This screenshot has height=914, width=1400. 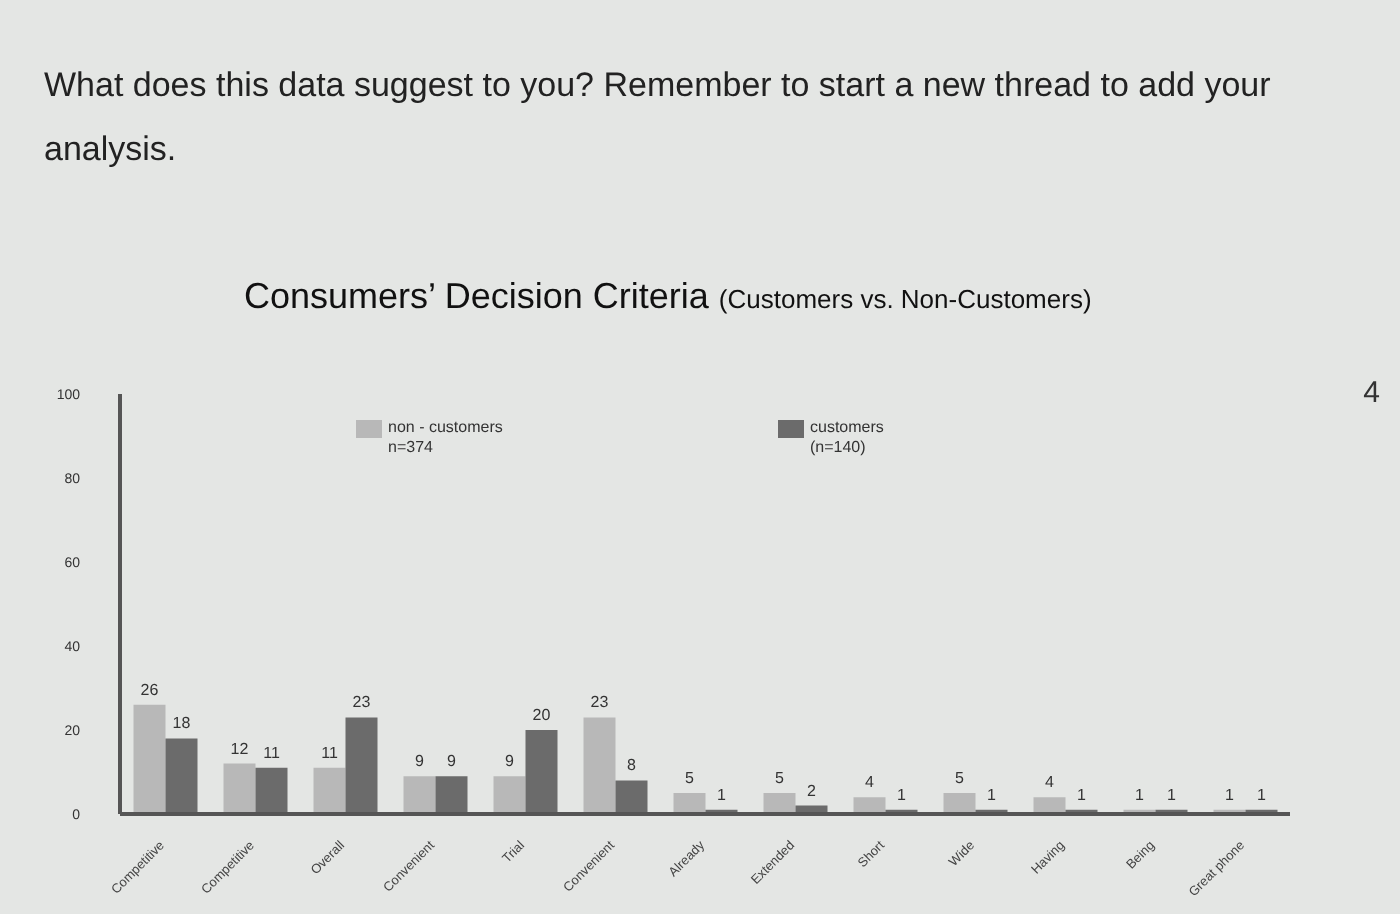 What do you see at coordinates (658, 118) in the screenshot?
I see `text: What does this data suggest to you? Remember to start a new thread to add your analysis.` at bounding box center [658, 118].